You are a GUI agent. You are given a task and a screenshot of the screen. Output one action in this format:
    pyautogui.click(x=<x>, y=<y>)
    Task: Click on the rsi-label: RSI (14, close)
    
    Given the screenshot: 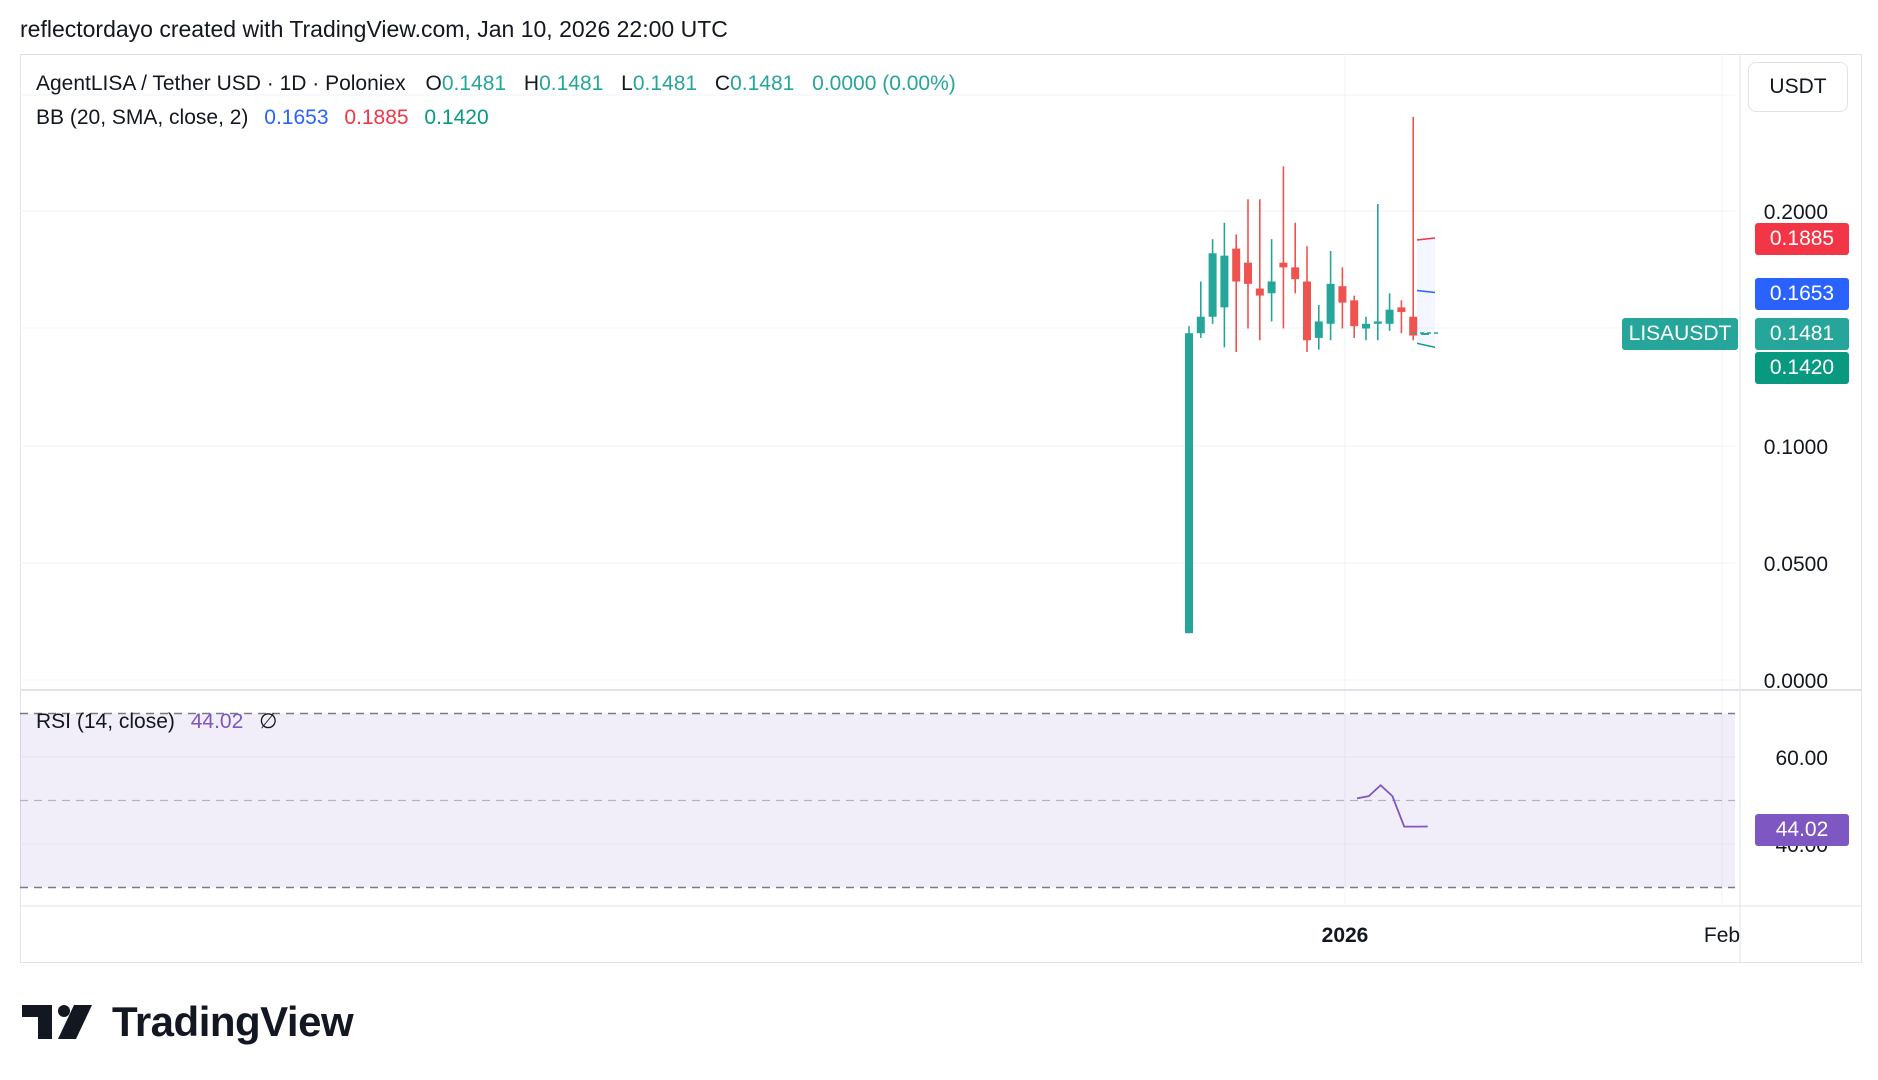 What is the action you would take?
    pyautogui.click(x=105, y=721)
    